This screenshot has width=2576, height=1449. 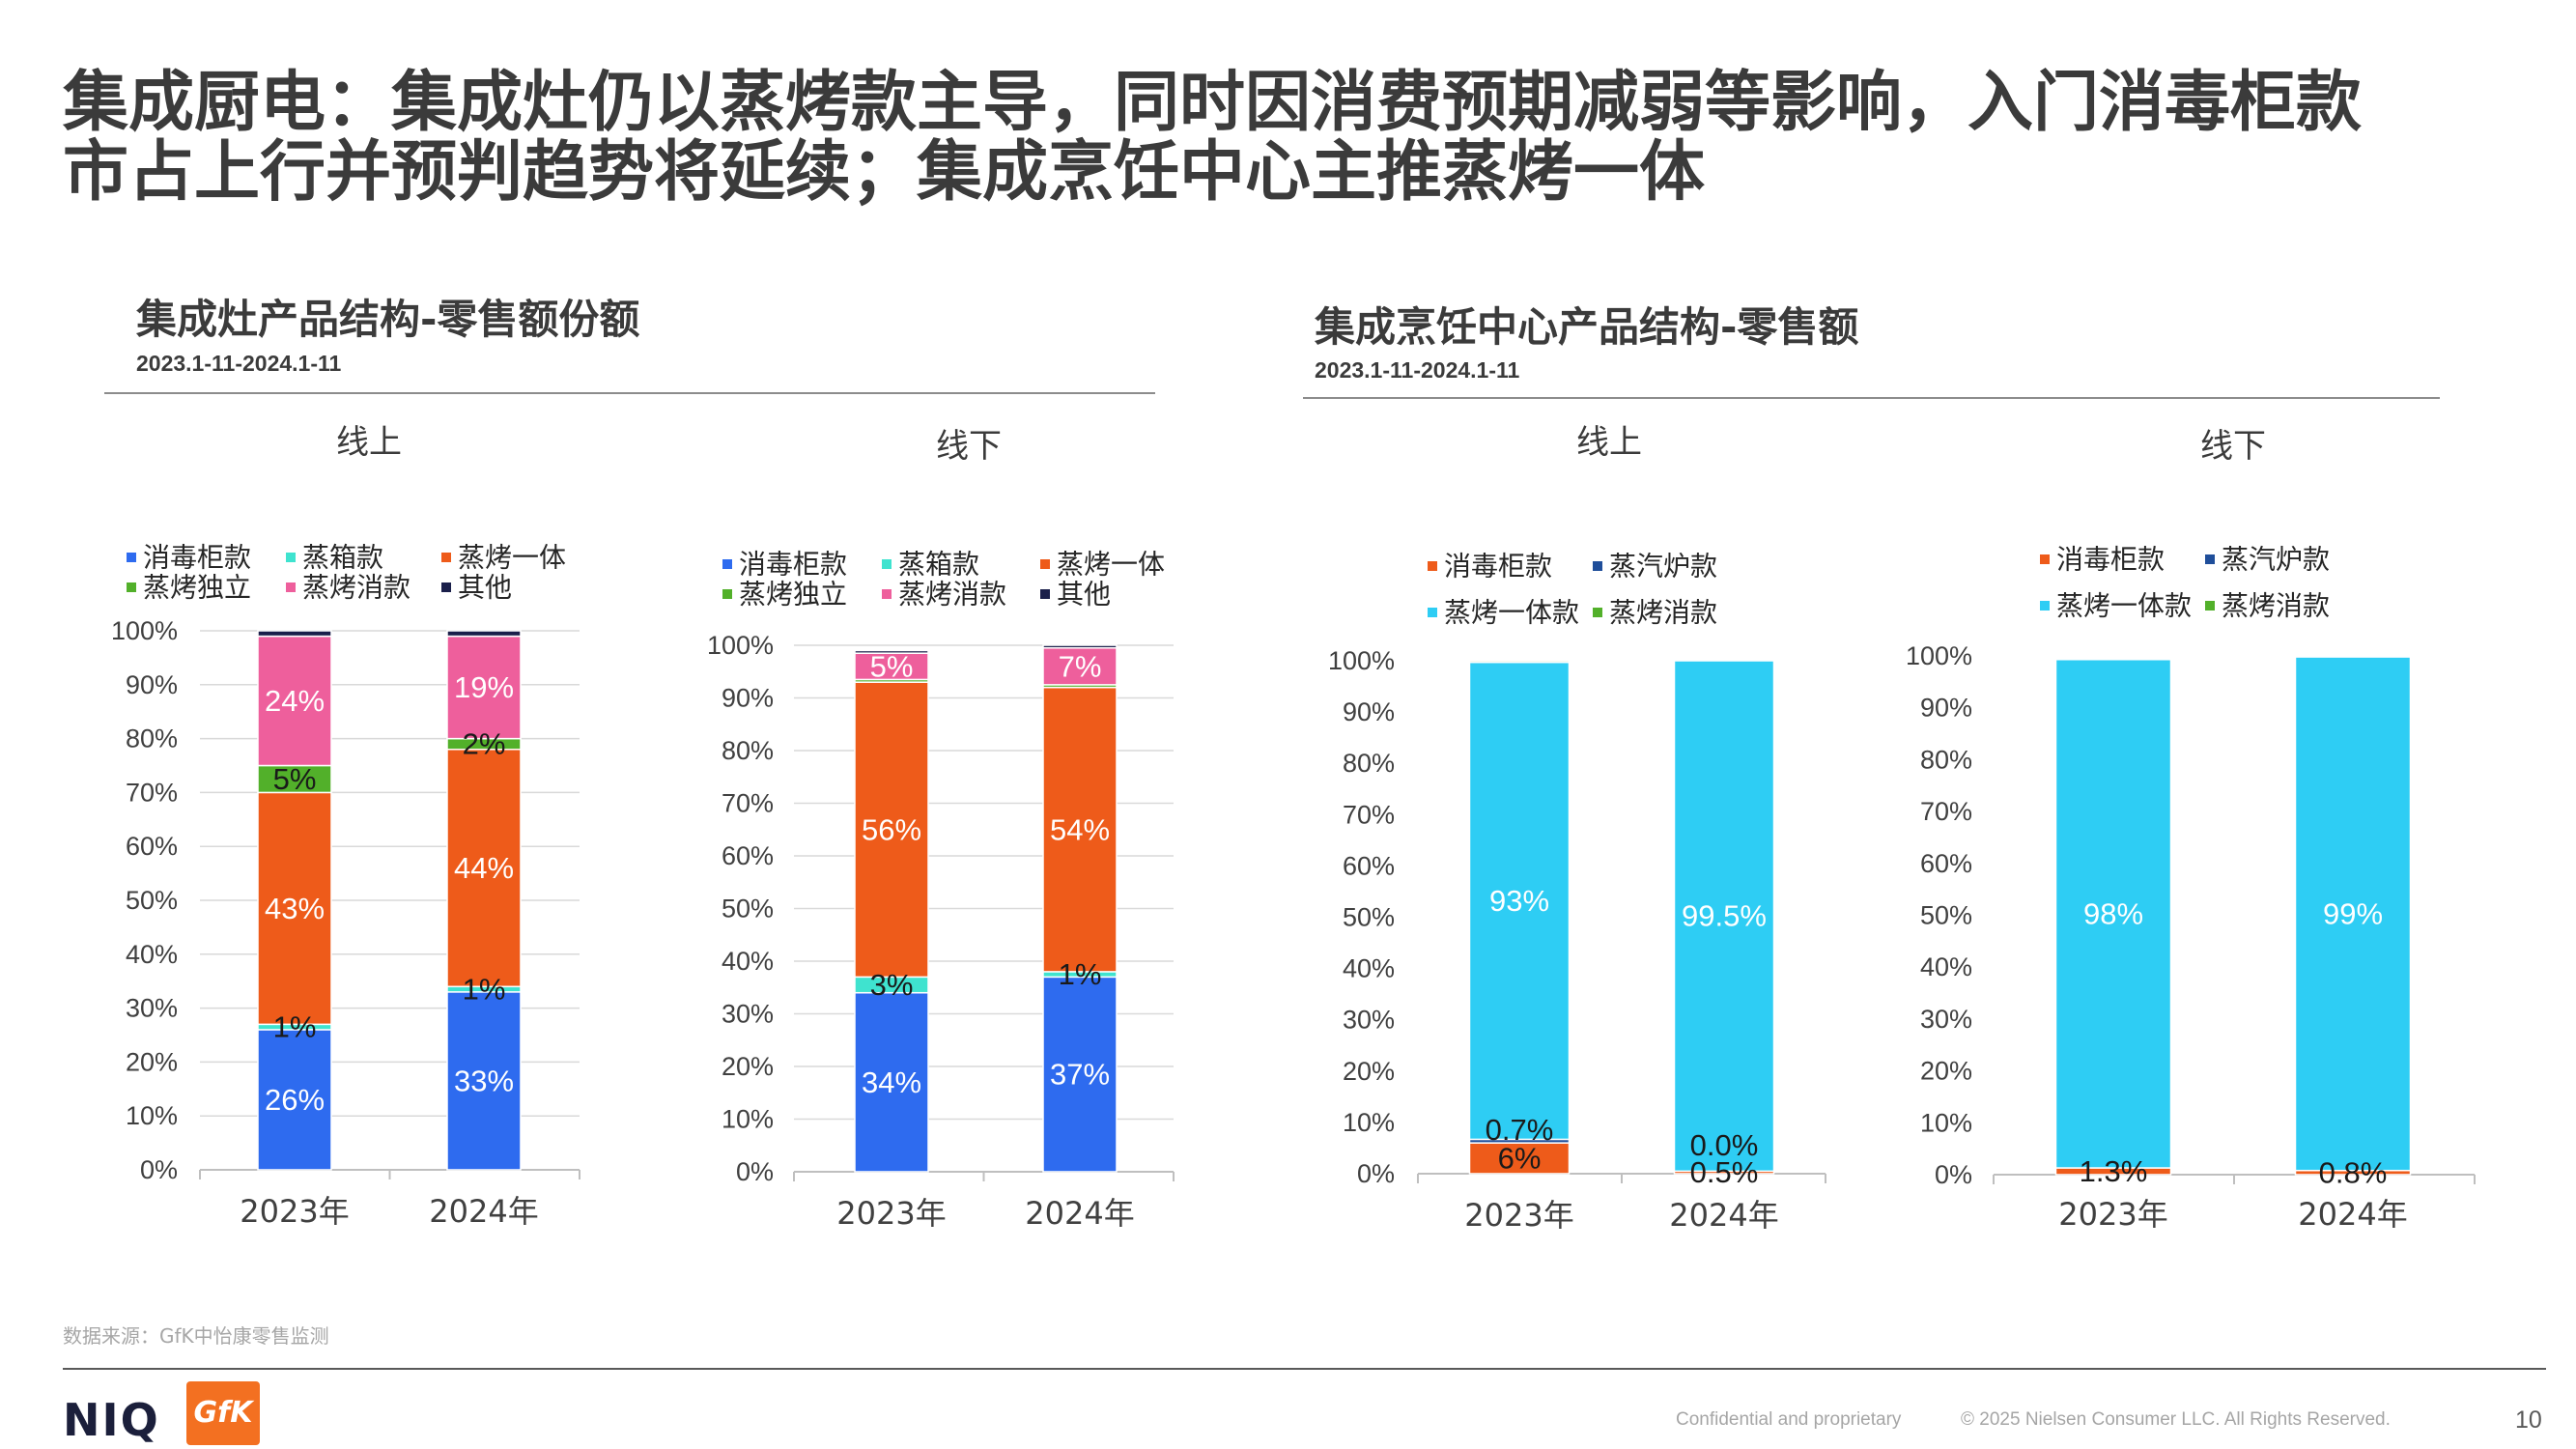 What do you see at coordinates (196, 1336) in the screenshot?
I see `data-source-note: 数据来源：GfK中怡康零售监测` at bounding box center [196, 1336].